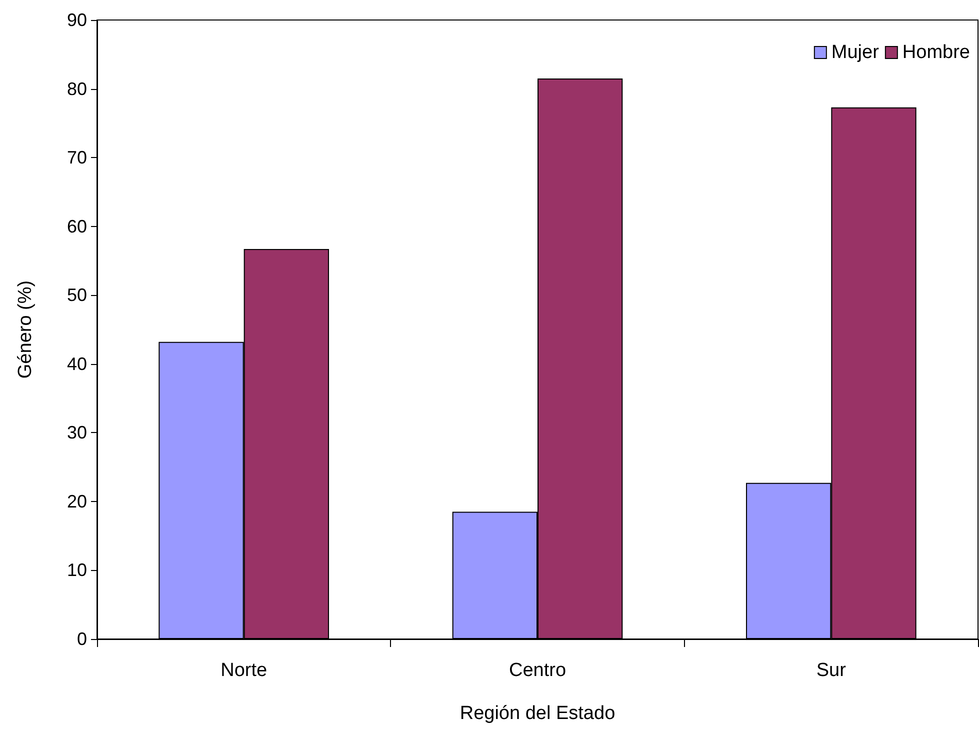  Describe the element at coordinates (76, 158) in the screenshot. I see `y-tick-label: 70` at that location.